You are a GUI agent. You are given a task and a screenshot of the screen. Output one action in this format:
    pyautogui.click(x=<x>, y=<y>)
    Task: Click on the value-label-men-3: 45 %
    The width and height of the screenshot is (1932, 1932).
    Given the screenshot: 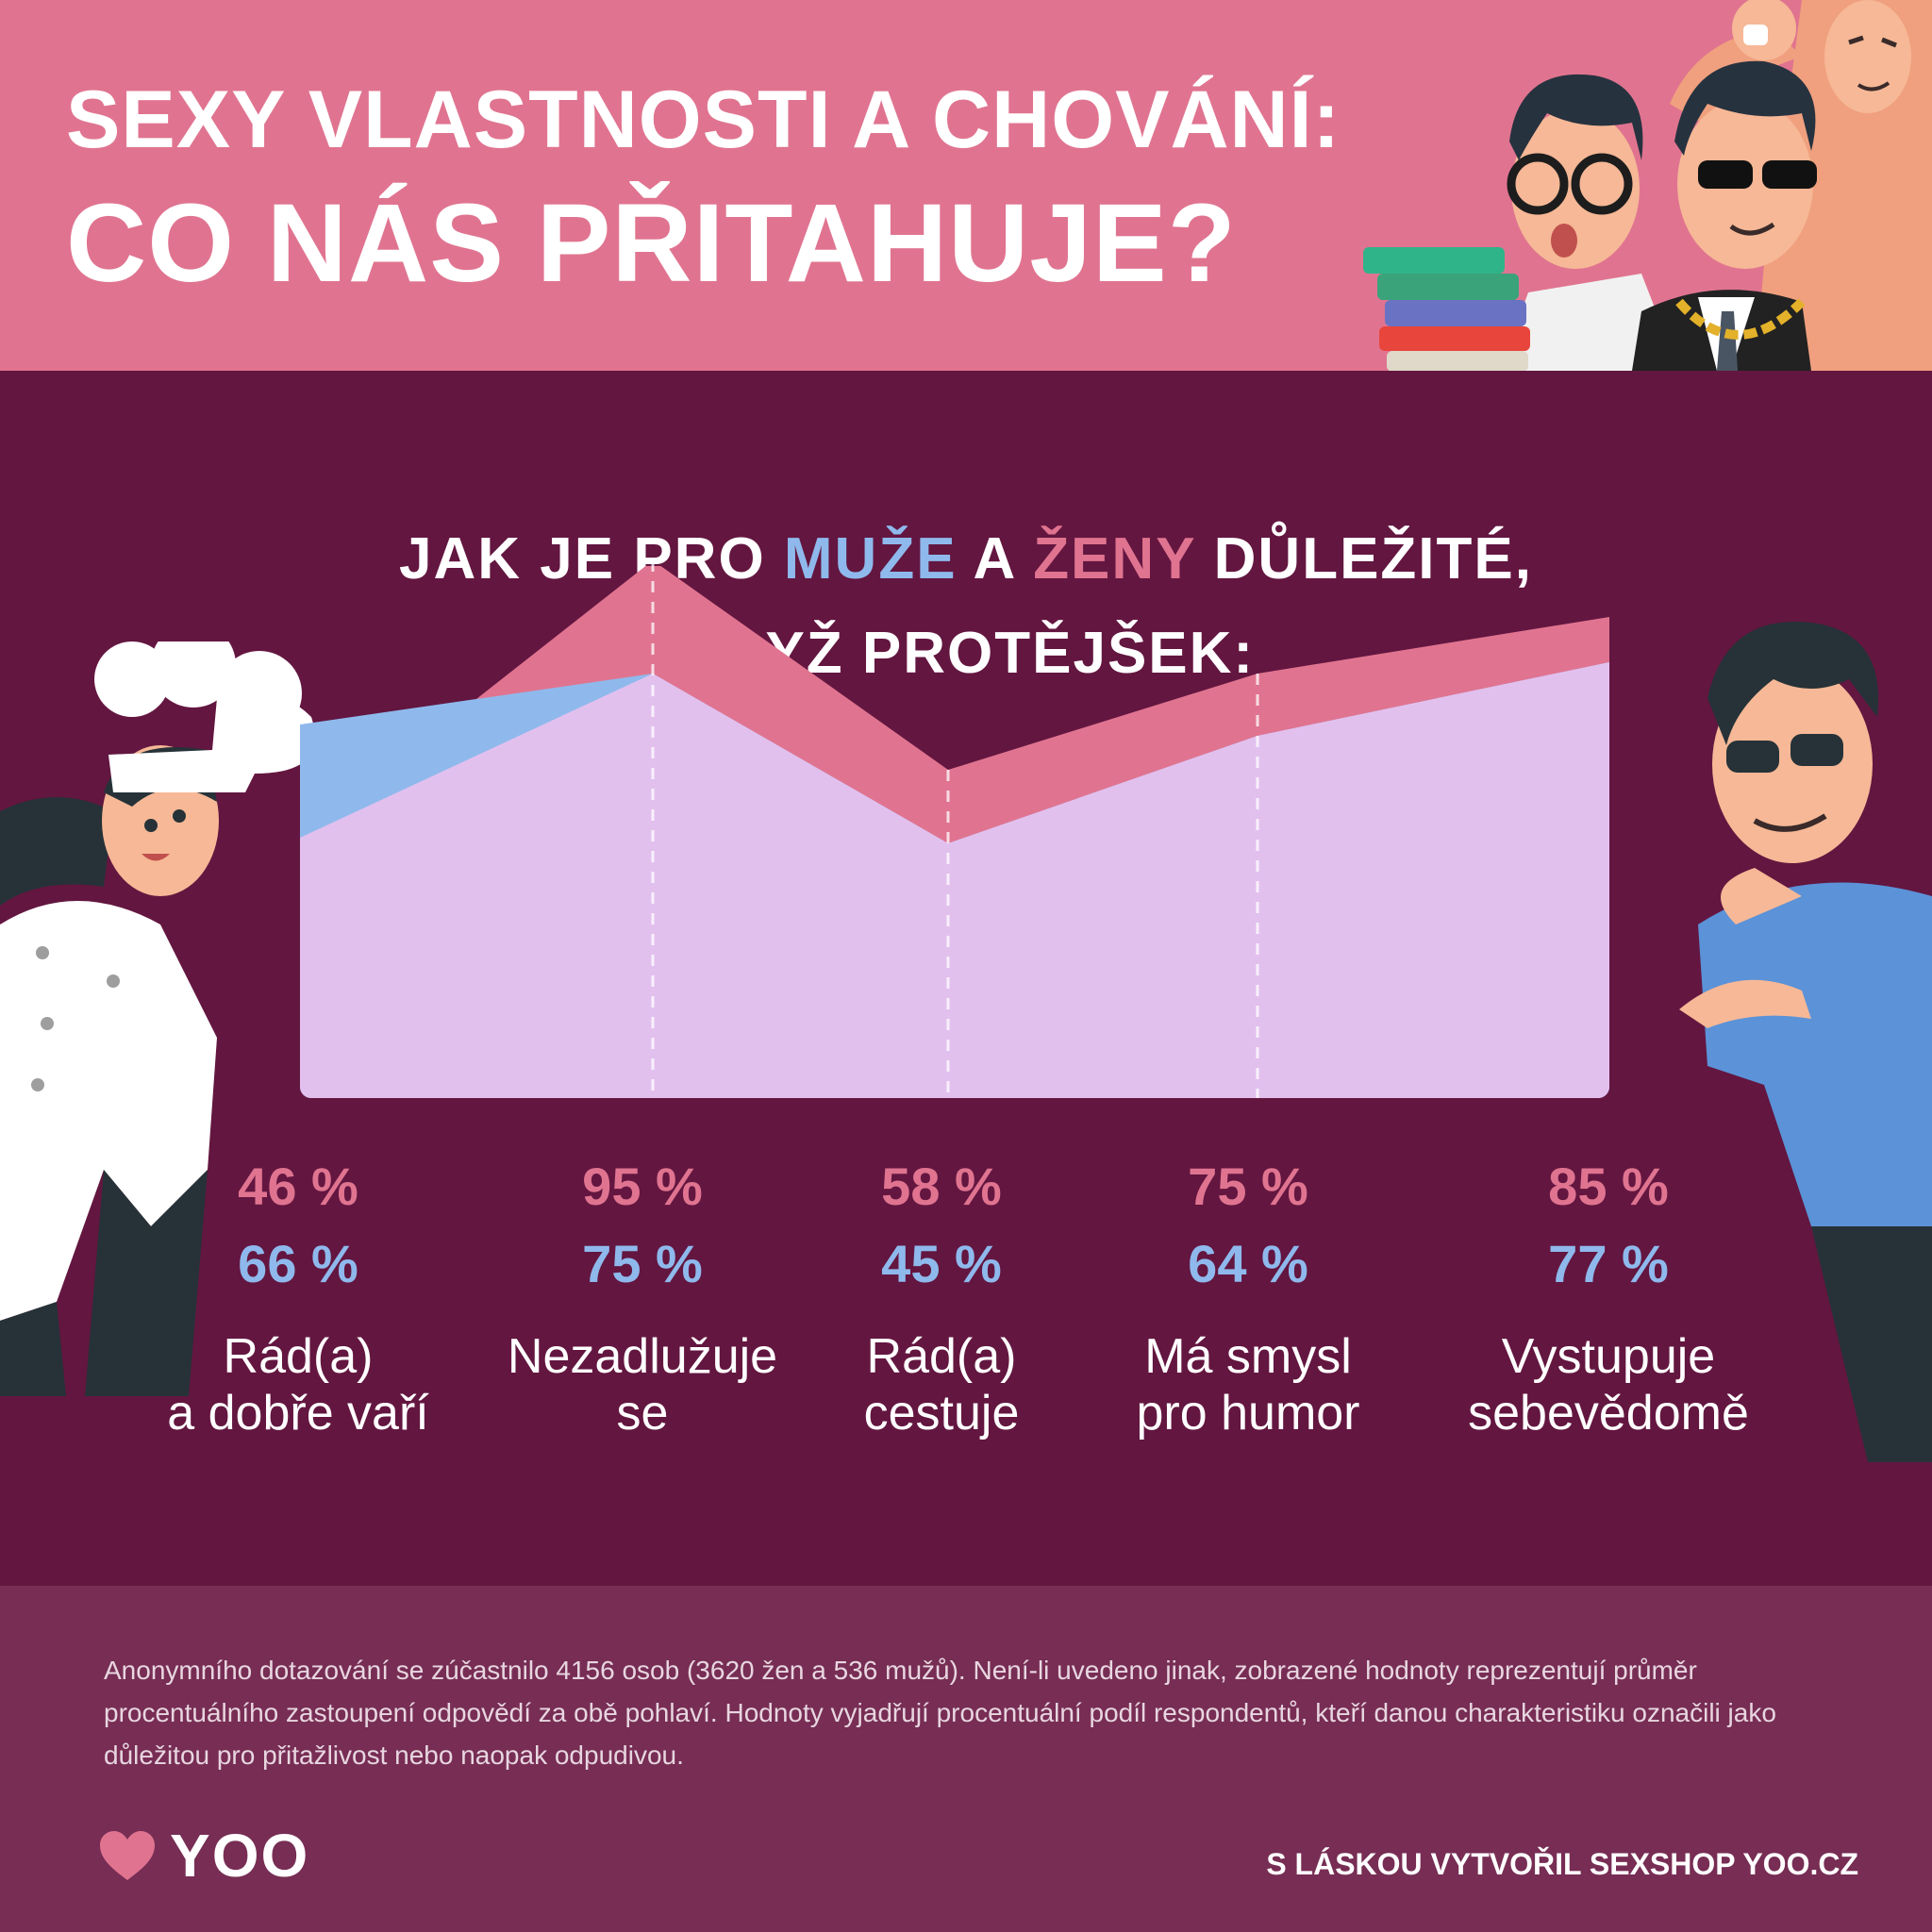 What is the action you would take?
    pyautogui.click(x=942, y=1263)
    